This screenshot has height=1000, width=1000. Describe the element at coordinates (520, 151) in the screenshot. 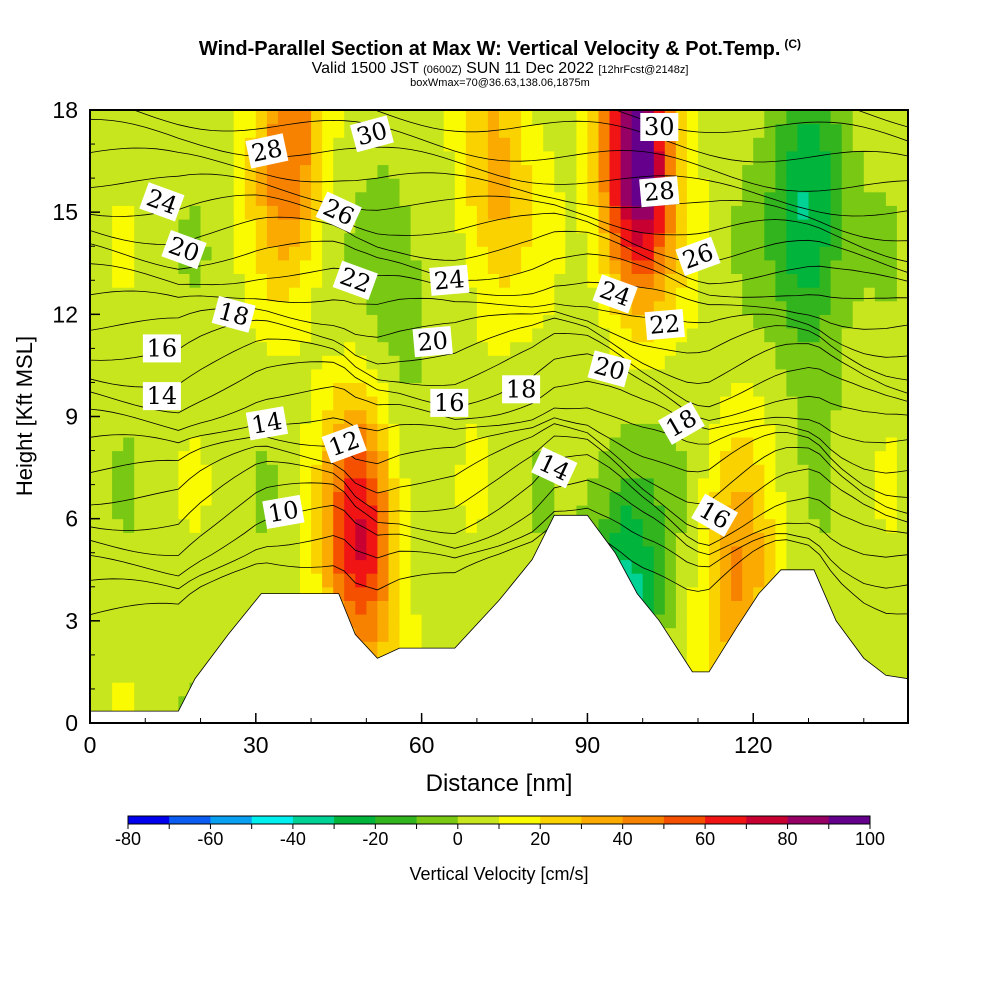

I see `theta-isoline` at that location.